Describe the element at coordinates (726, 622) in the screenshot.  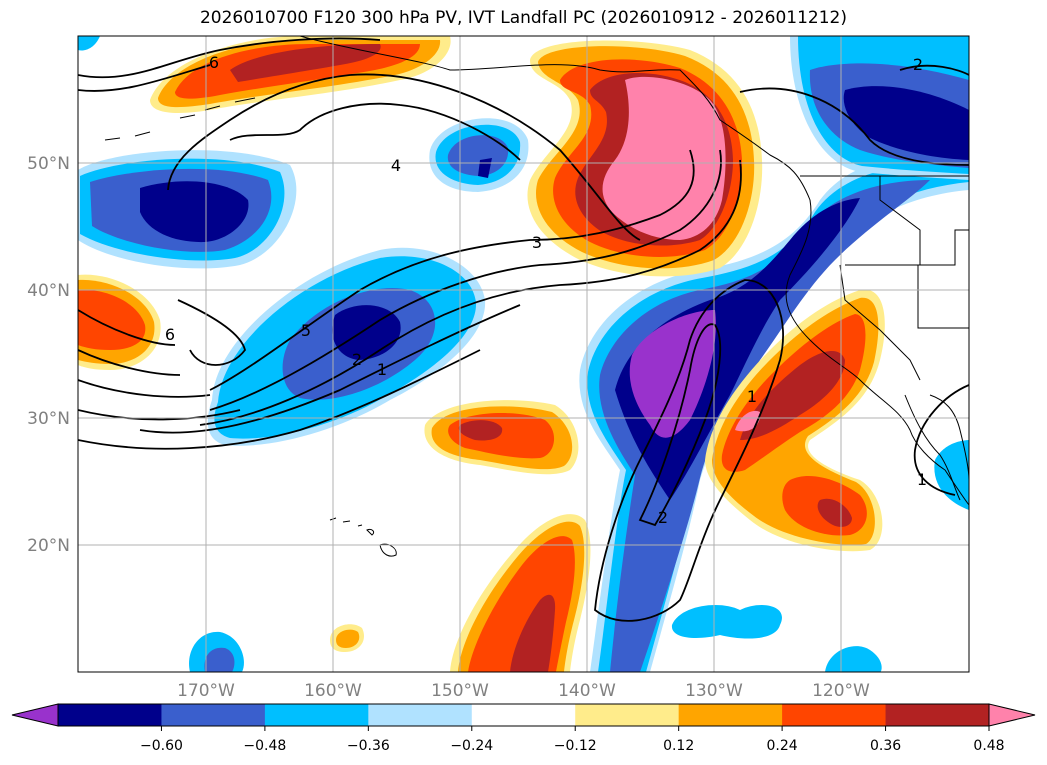
I see `negative-spot-south` at that location.